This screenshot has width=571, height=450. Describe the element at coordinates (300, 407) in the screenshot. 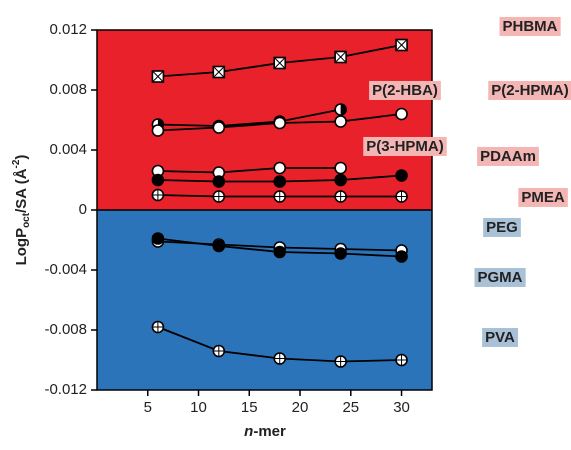

I see `x-tick-label: 20` at that location.